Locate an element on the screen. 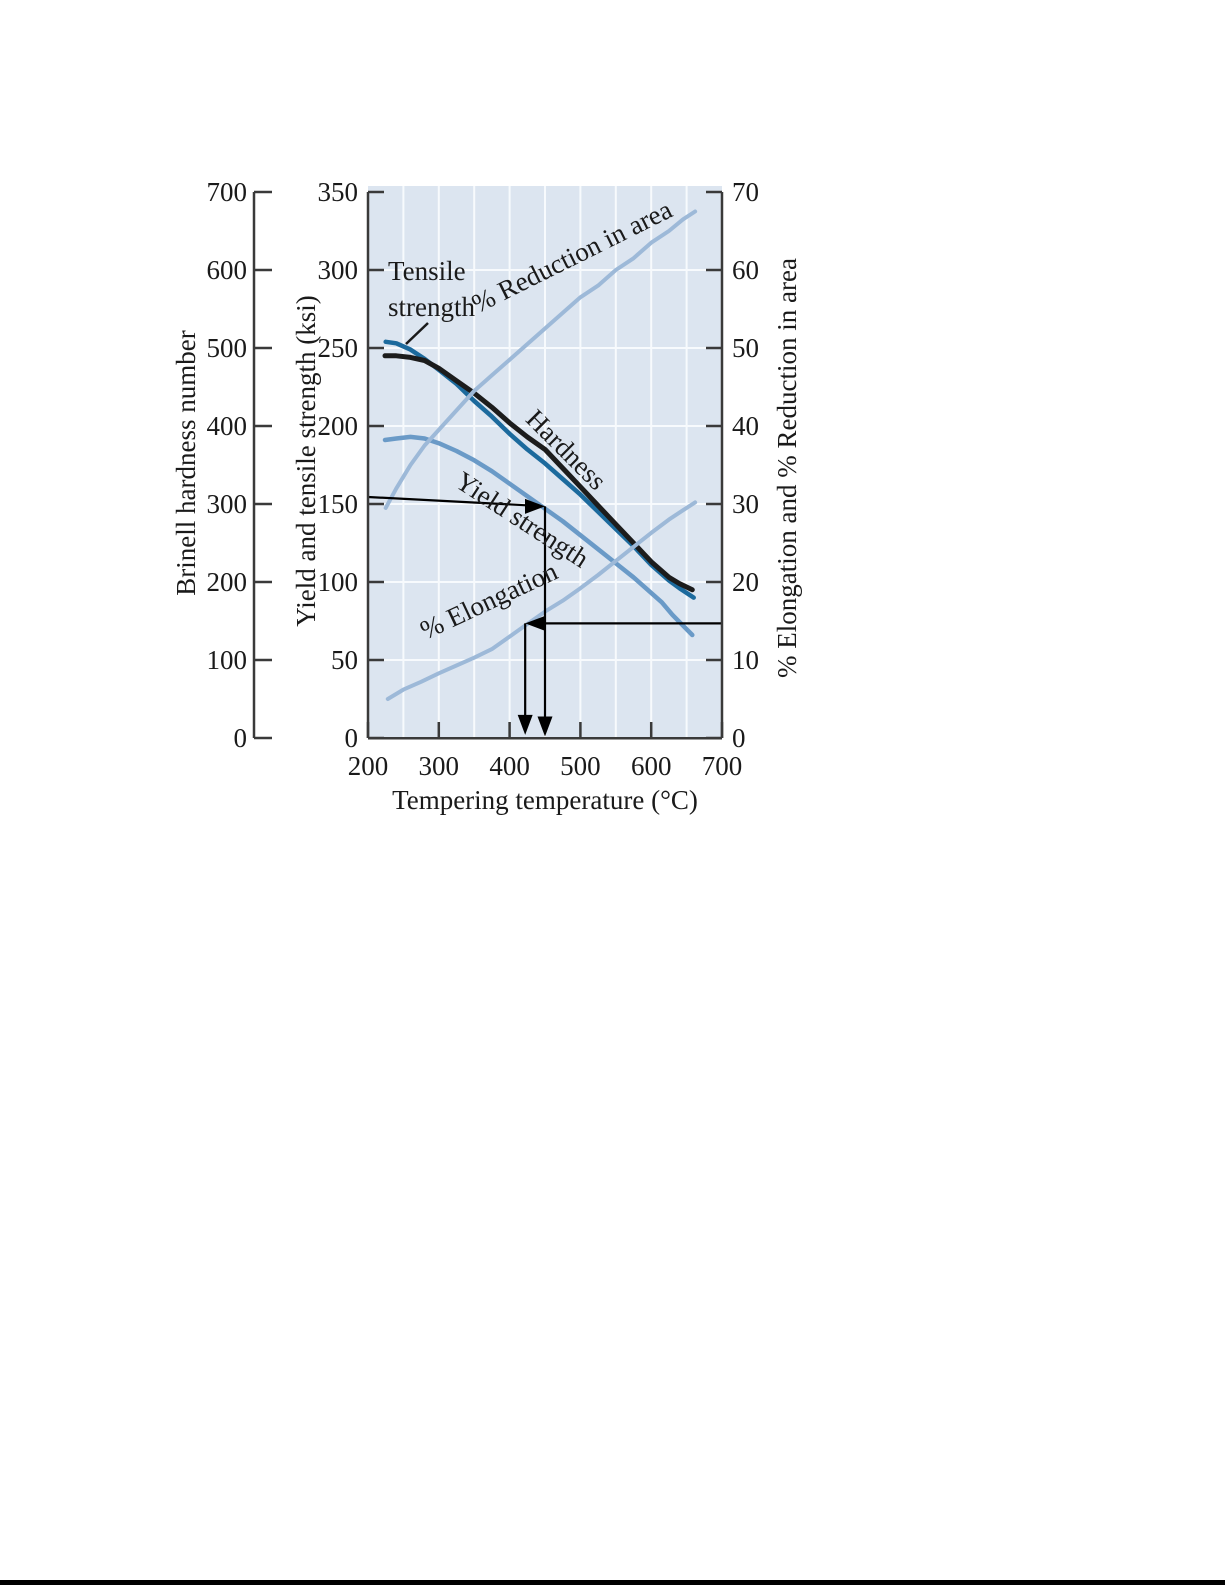 The image size is (1225, 1585). percent-tick-label: 10 is located at coordinates (745, 660).